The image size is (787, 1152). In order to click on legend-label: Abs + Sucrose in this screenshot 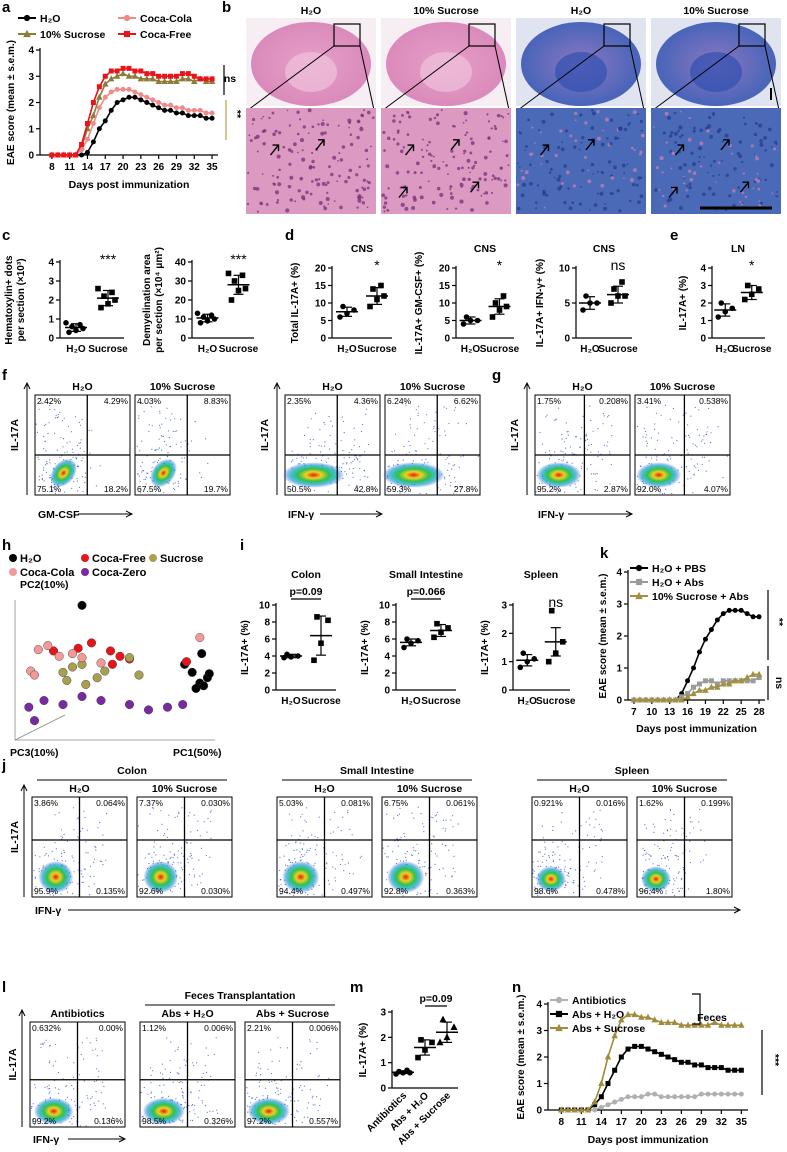, I will do `click(608, 1029)`.